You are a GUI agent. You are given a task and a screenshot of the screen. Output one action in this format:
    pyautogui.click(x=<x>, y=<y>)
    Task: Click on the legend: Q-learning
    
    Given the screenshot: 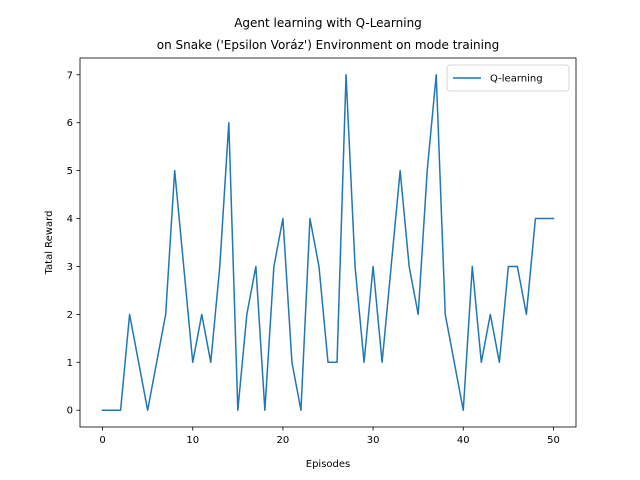 What is the action you would take?
    pyautogui.click(x=508, y=78)
    